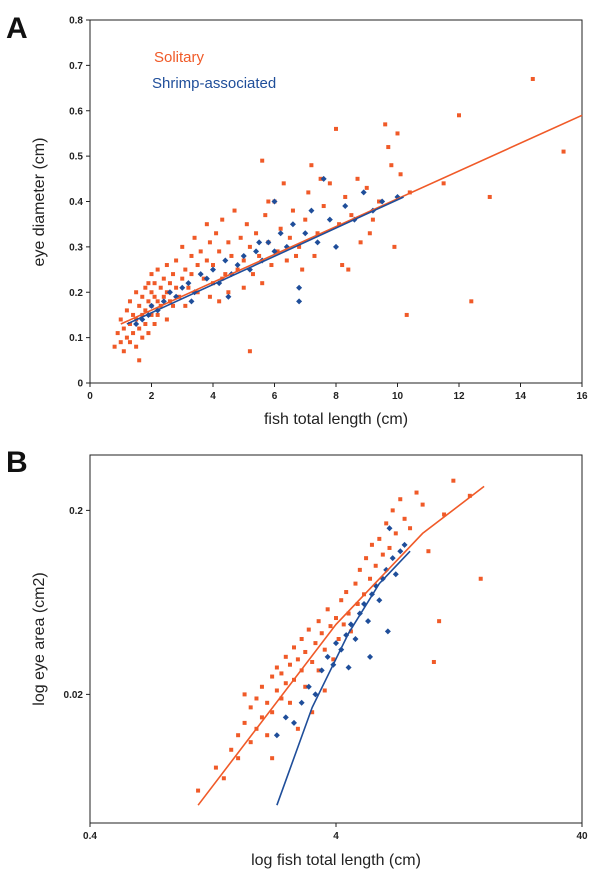  I want to click on panel-a-x-tick-label: 2, so click(152, 396).